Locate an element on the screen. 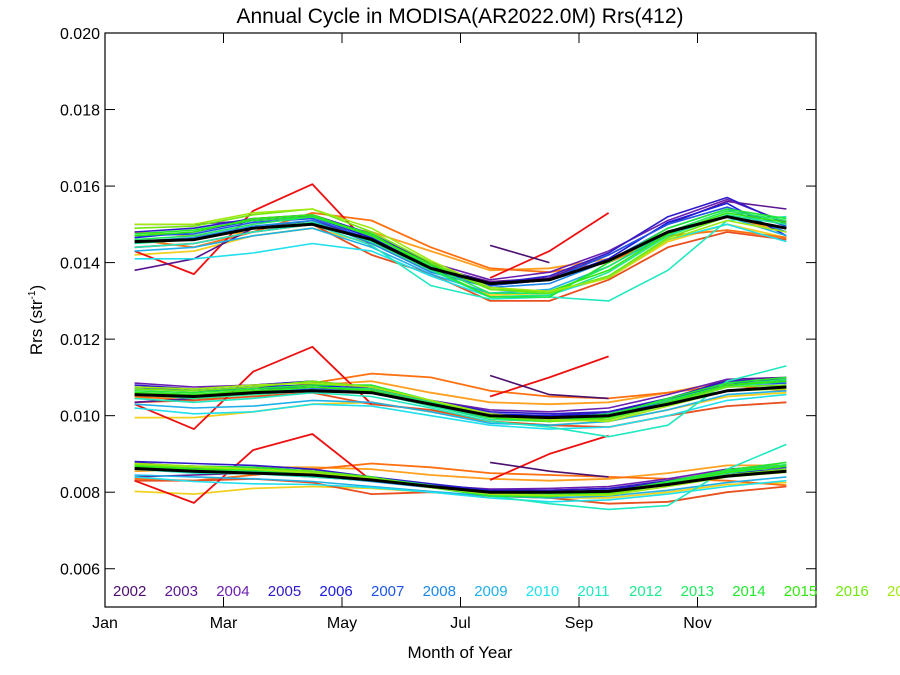  y-tick-label: 0.008 is located at coordinates (80, 493).